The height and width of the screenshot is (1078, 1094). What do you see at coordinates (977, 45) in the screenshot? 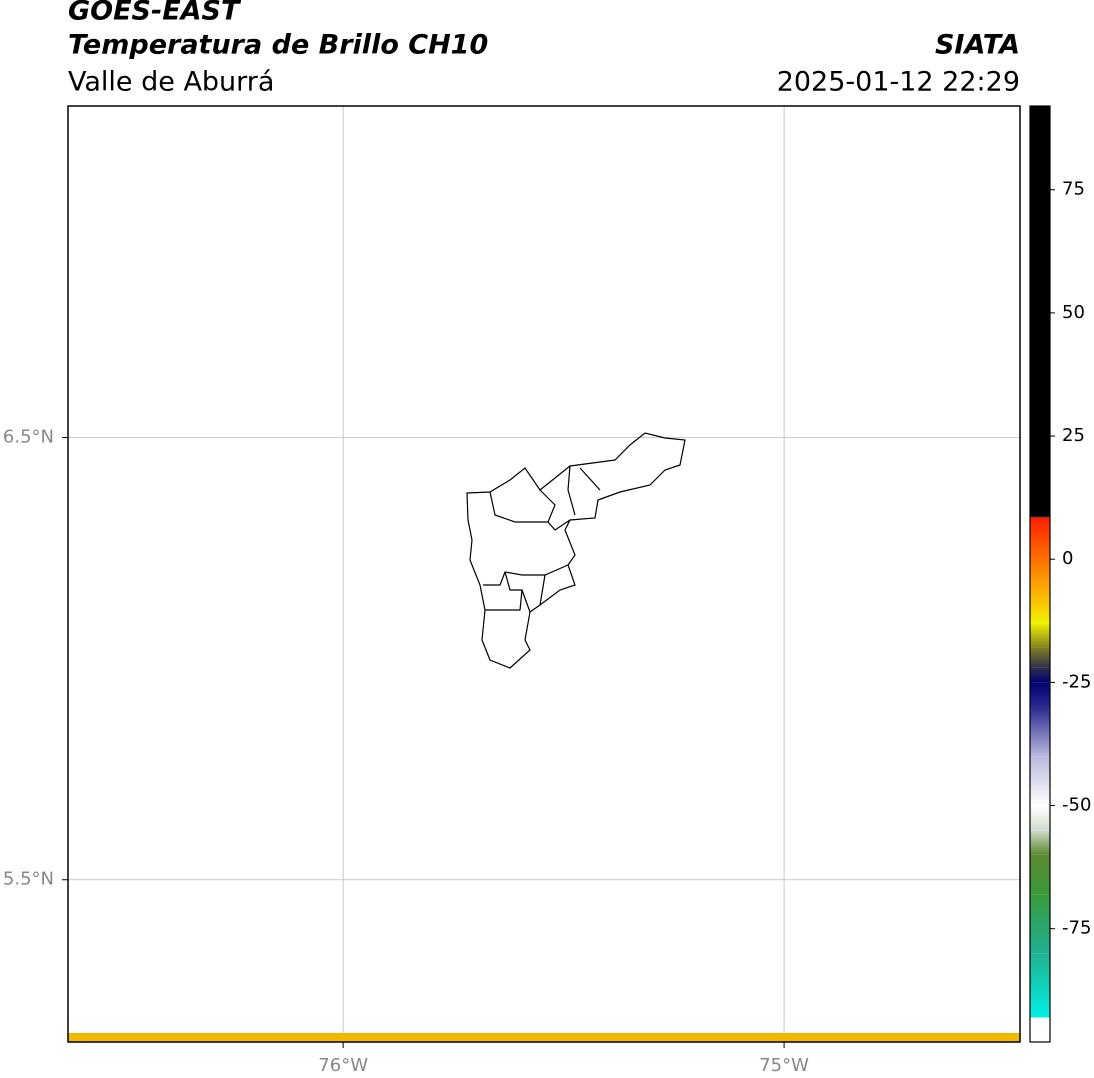
I see `source: SIATA` at bounding box center [977, 45].